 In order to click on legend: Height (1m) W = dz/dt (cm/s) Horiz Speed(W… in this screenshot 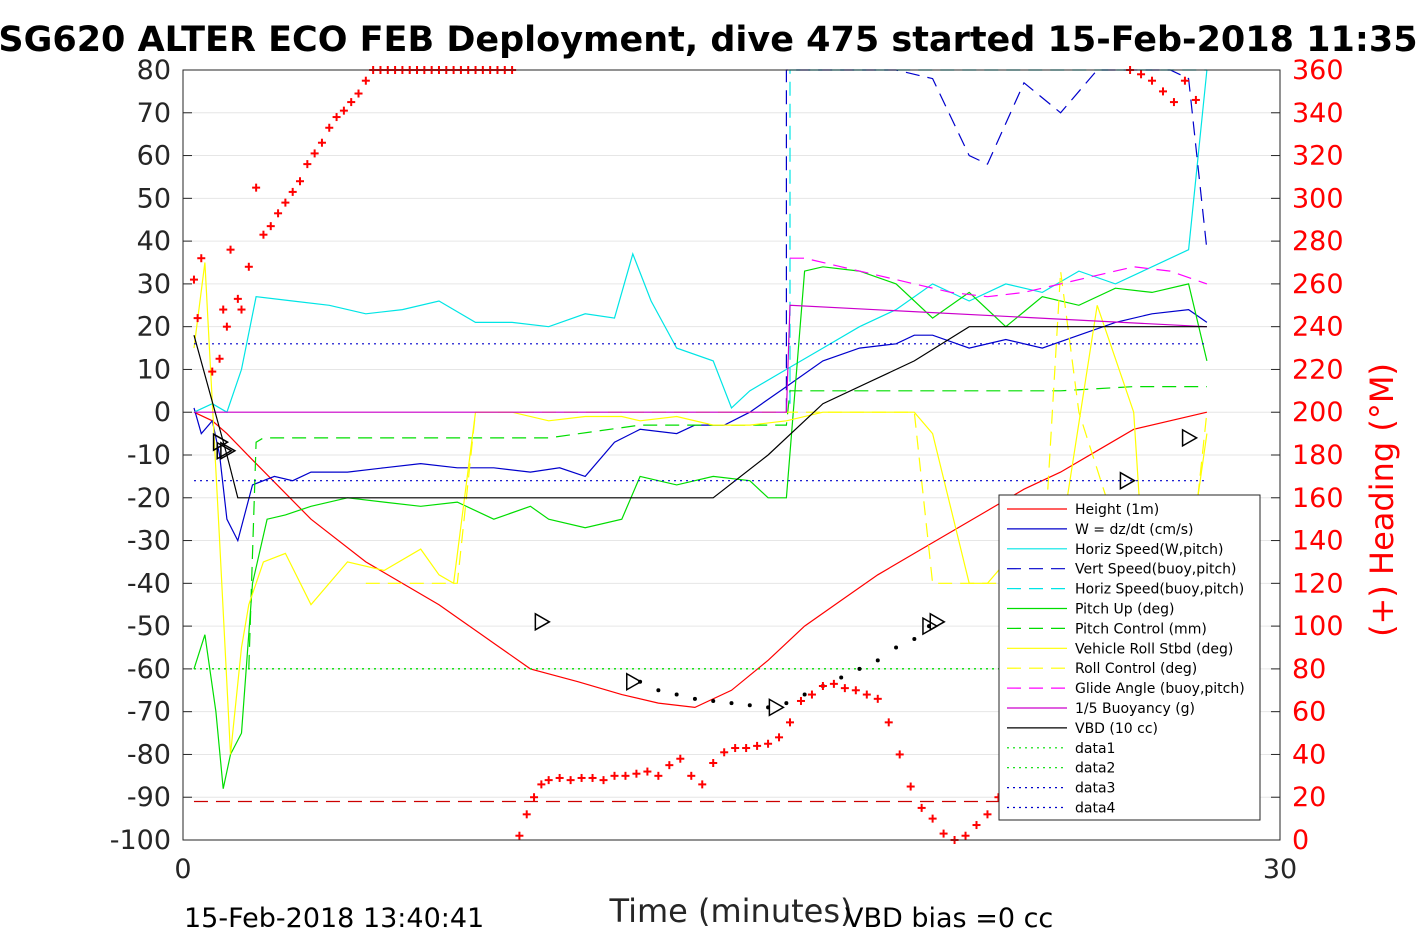, I will do `click(1129, 657)`.